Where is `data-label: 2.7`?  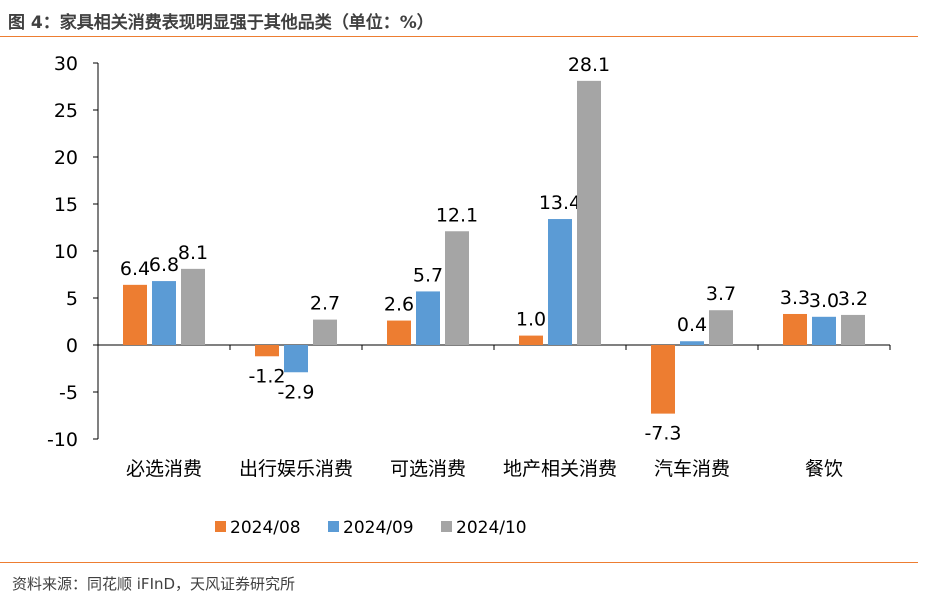
data-label: 2.7 is located at coordinates (325, 304).